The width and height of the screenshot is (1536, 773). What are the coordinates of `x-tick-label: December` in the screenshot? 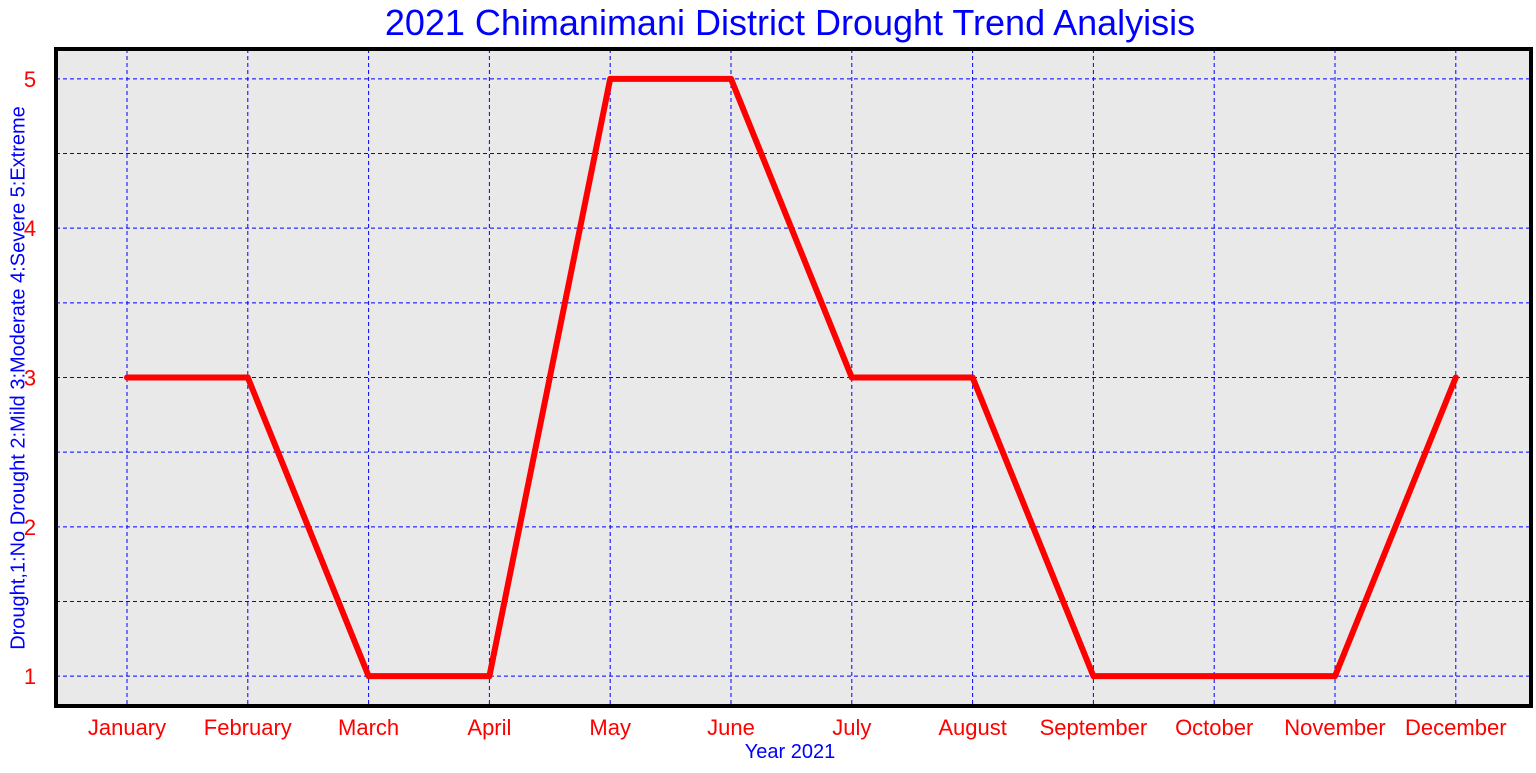 It's located at (1455, 727).